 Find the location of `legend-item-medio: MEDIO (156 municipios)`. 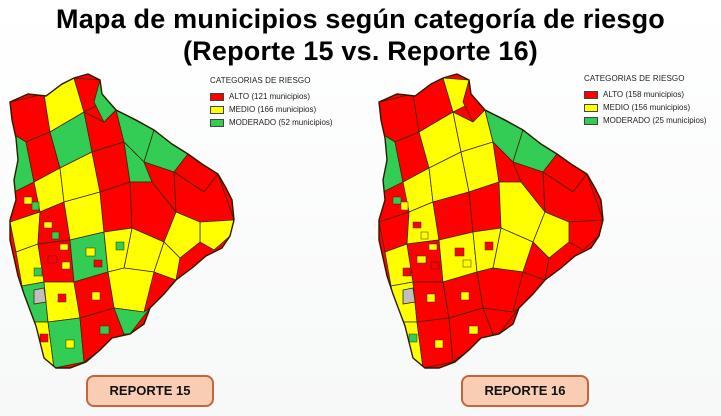

legend-item-medio: MEDIO (156 municipios) is located at coordinates (652, 107).